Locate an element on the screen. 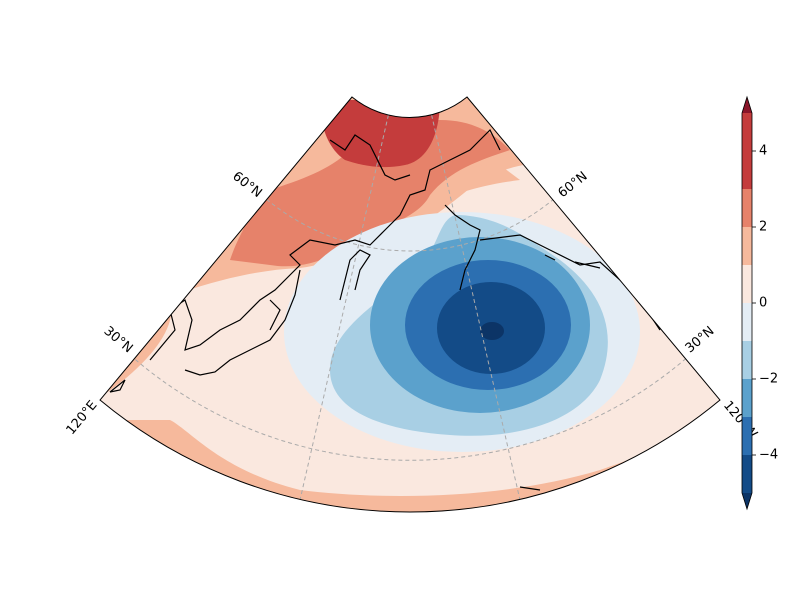 The width and height of the screenshot is (800, 604). colorbar-frame is located at coordinates (747, 303).